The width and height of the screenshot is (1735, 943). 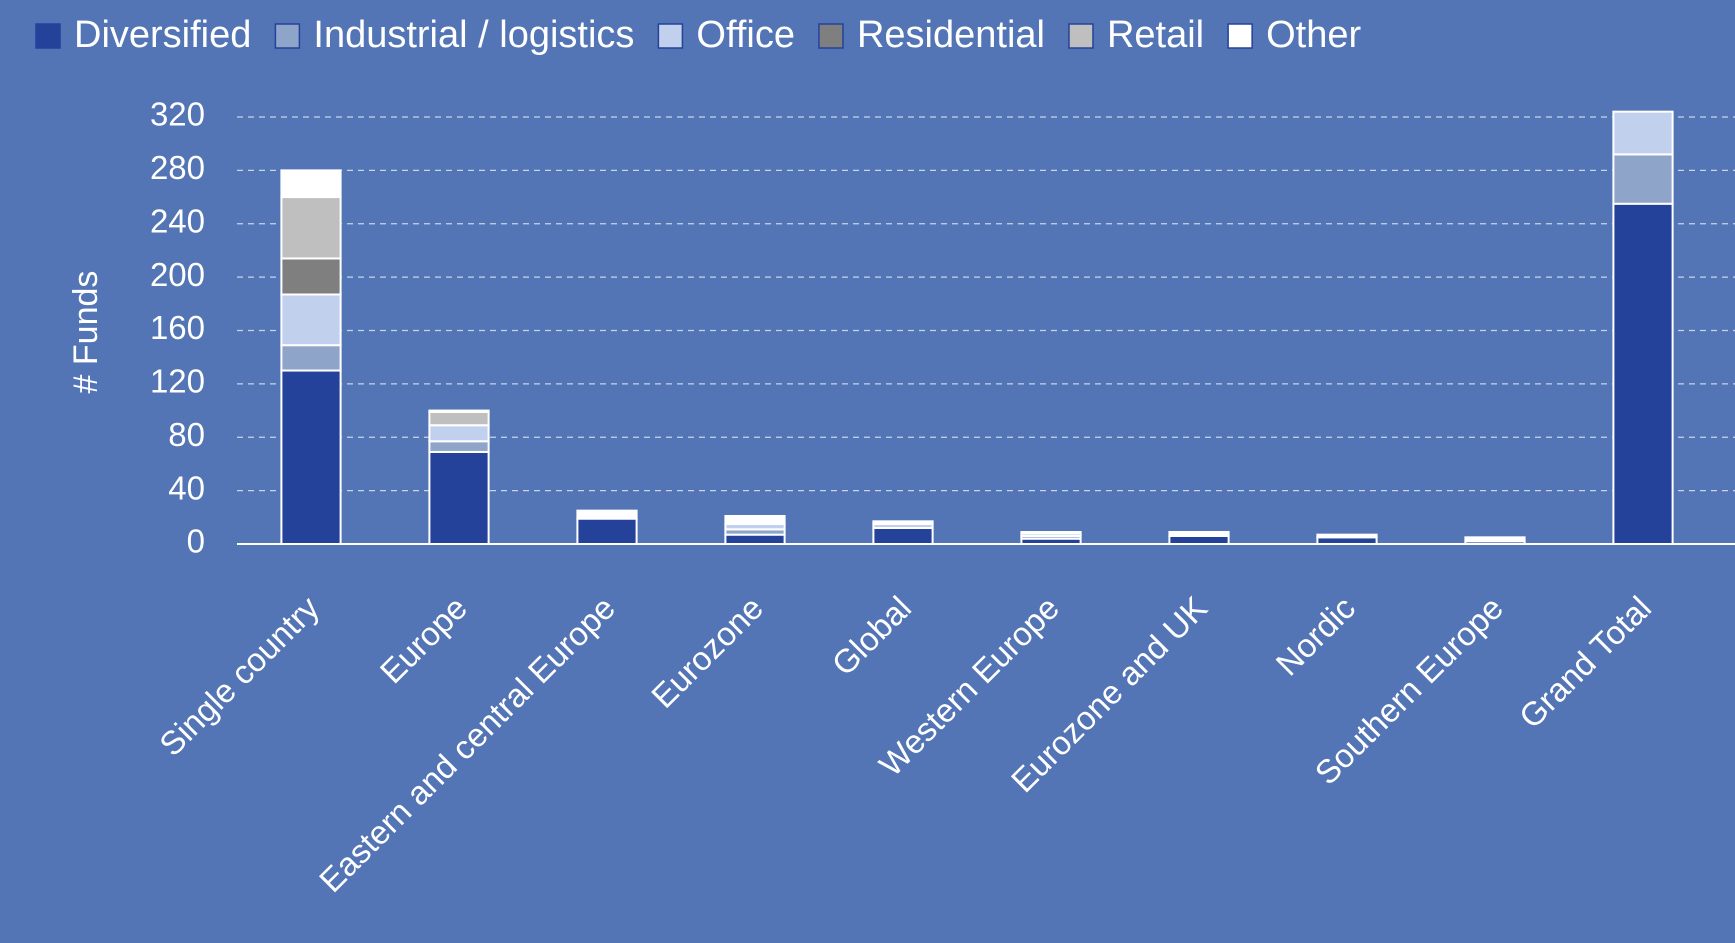 What do you see at coordinates (1313, 35) in the screenshot?
I see `legend-label: Other` at bounding box center [1313, 35].